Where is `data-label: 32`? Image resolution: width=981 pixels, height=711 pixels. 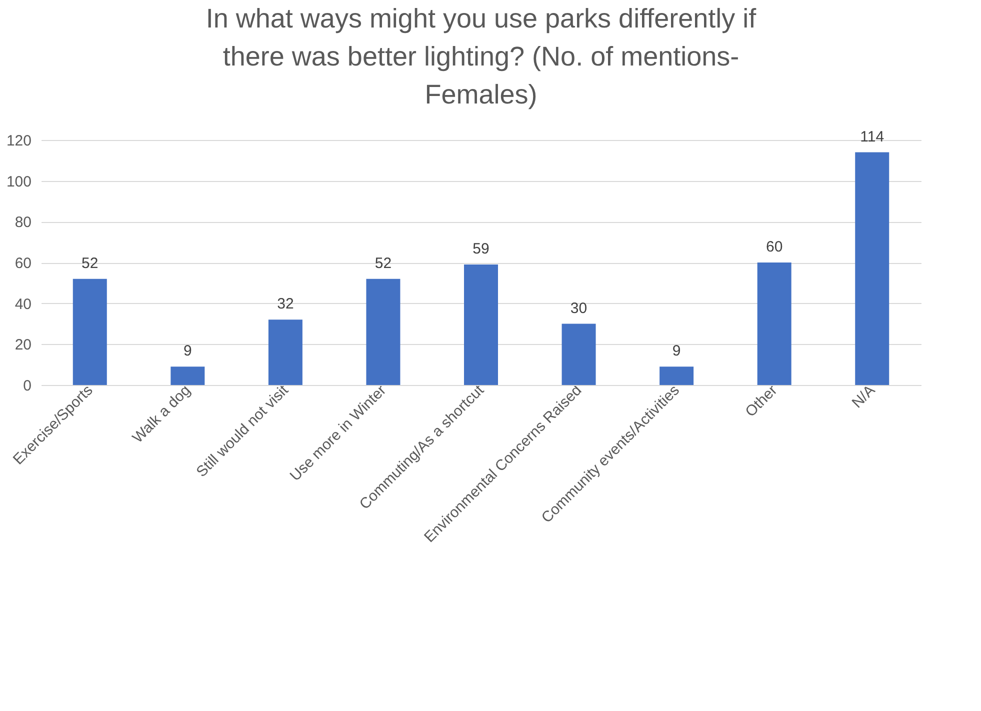 data-label: 32 is located at coordinates (285, 304).